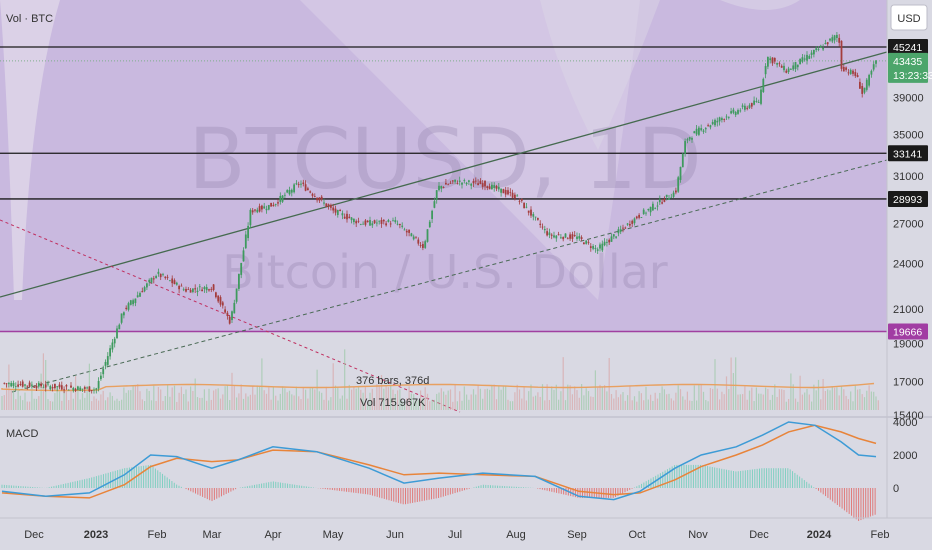  I want to click on time-tick-label: Feb, so click(157, 535).